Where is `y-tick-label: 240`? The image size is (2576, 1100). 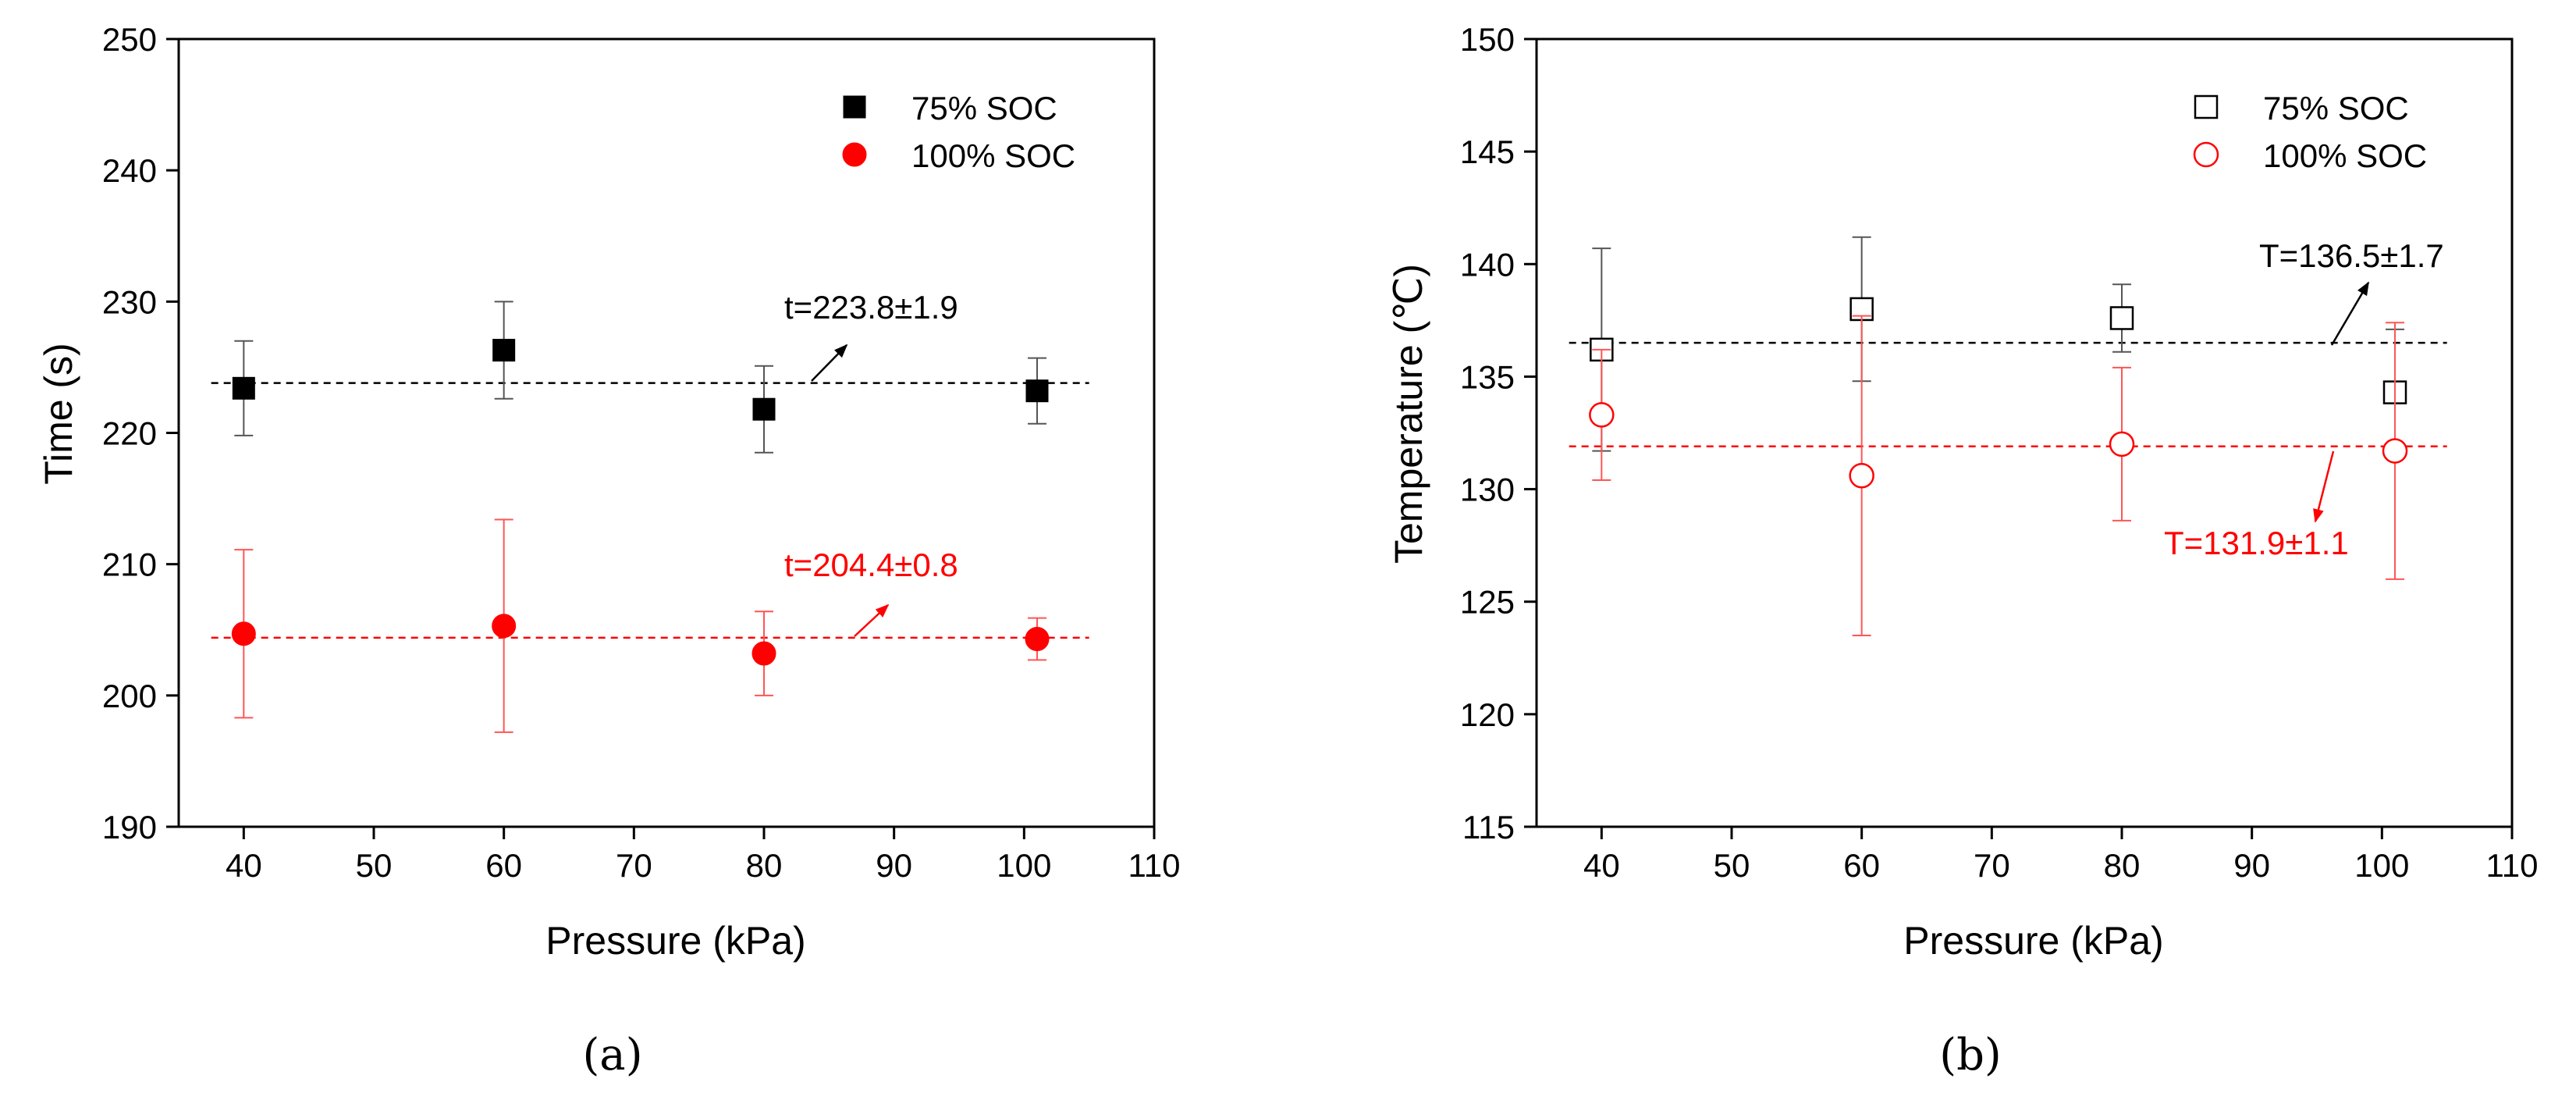
y-tick-label: 240 is located at coordinates (129, 170).